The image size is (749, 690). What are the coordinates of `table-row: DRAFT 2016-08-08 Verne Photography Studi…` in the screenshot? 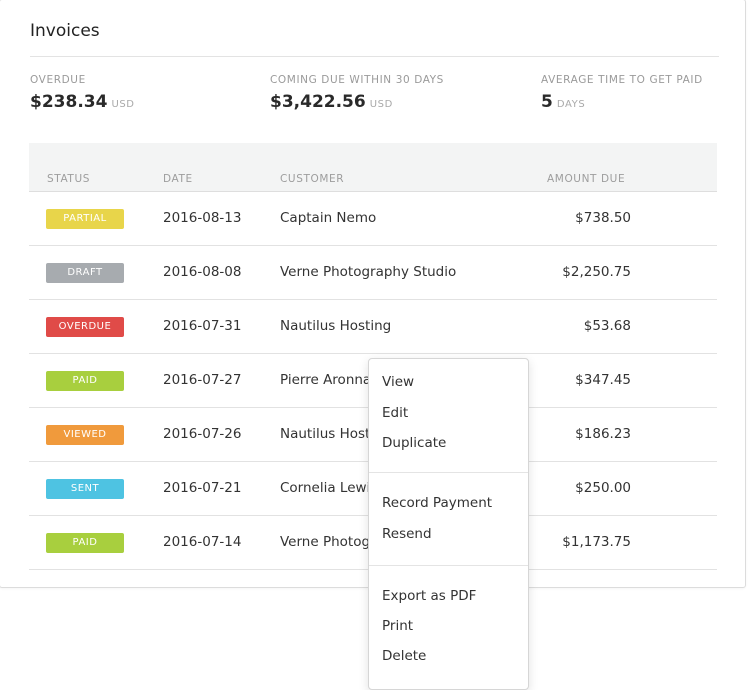 It's located at (373, 273).